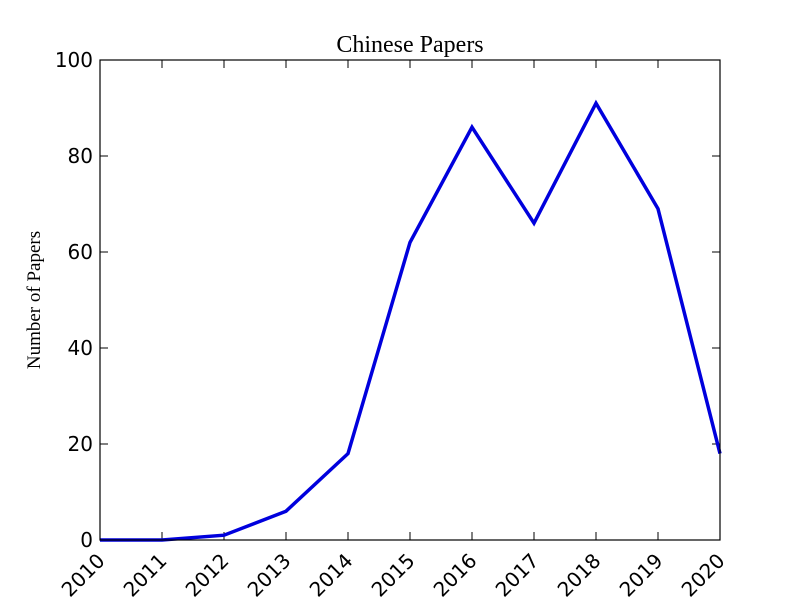 The height and width of the screenshot is (600, 800). Describe the element at coordinates (86, 540) in the screenshot. I see `y-tick-label: 0` at that location.